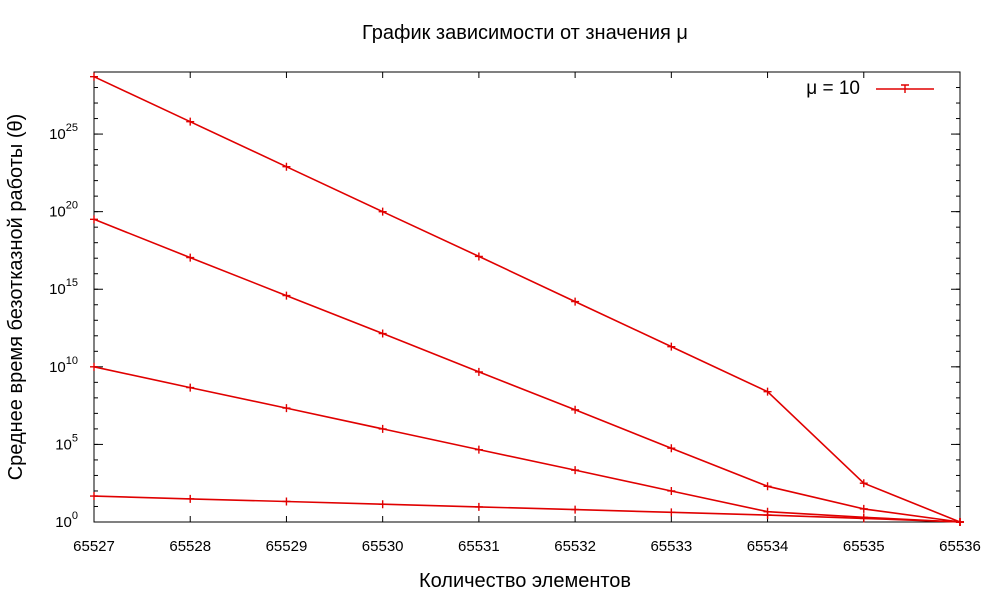 This screenshot has height=605, width=1000. I want to click on x-tick-label: 65536, so click(960, 546).